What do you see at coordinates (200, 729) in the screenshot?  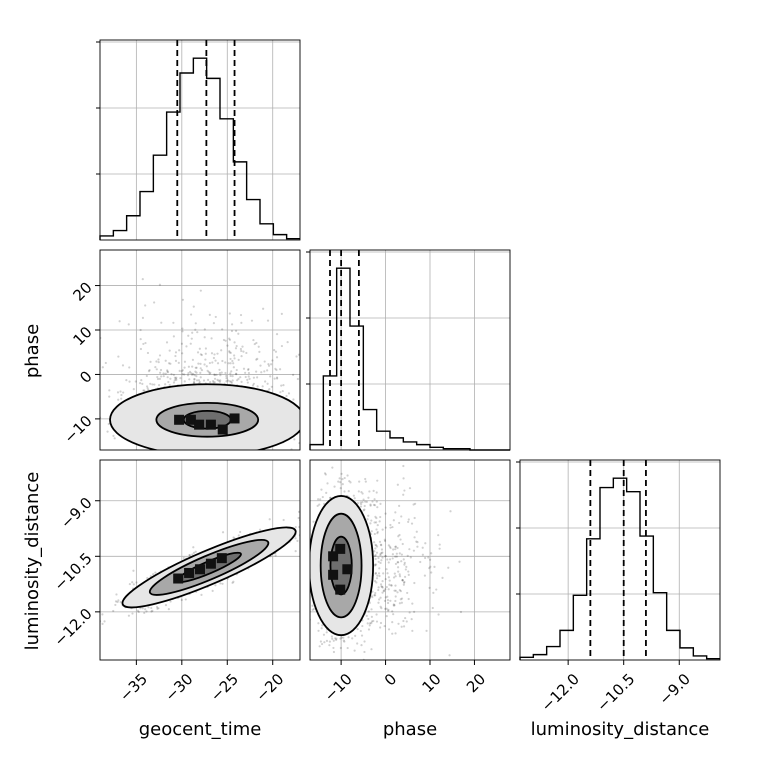 I see `x-axis-label-geocent-time: geocent_time` at bounding box center [200, 729].